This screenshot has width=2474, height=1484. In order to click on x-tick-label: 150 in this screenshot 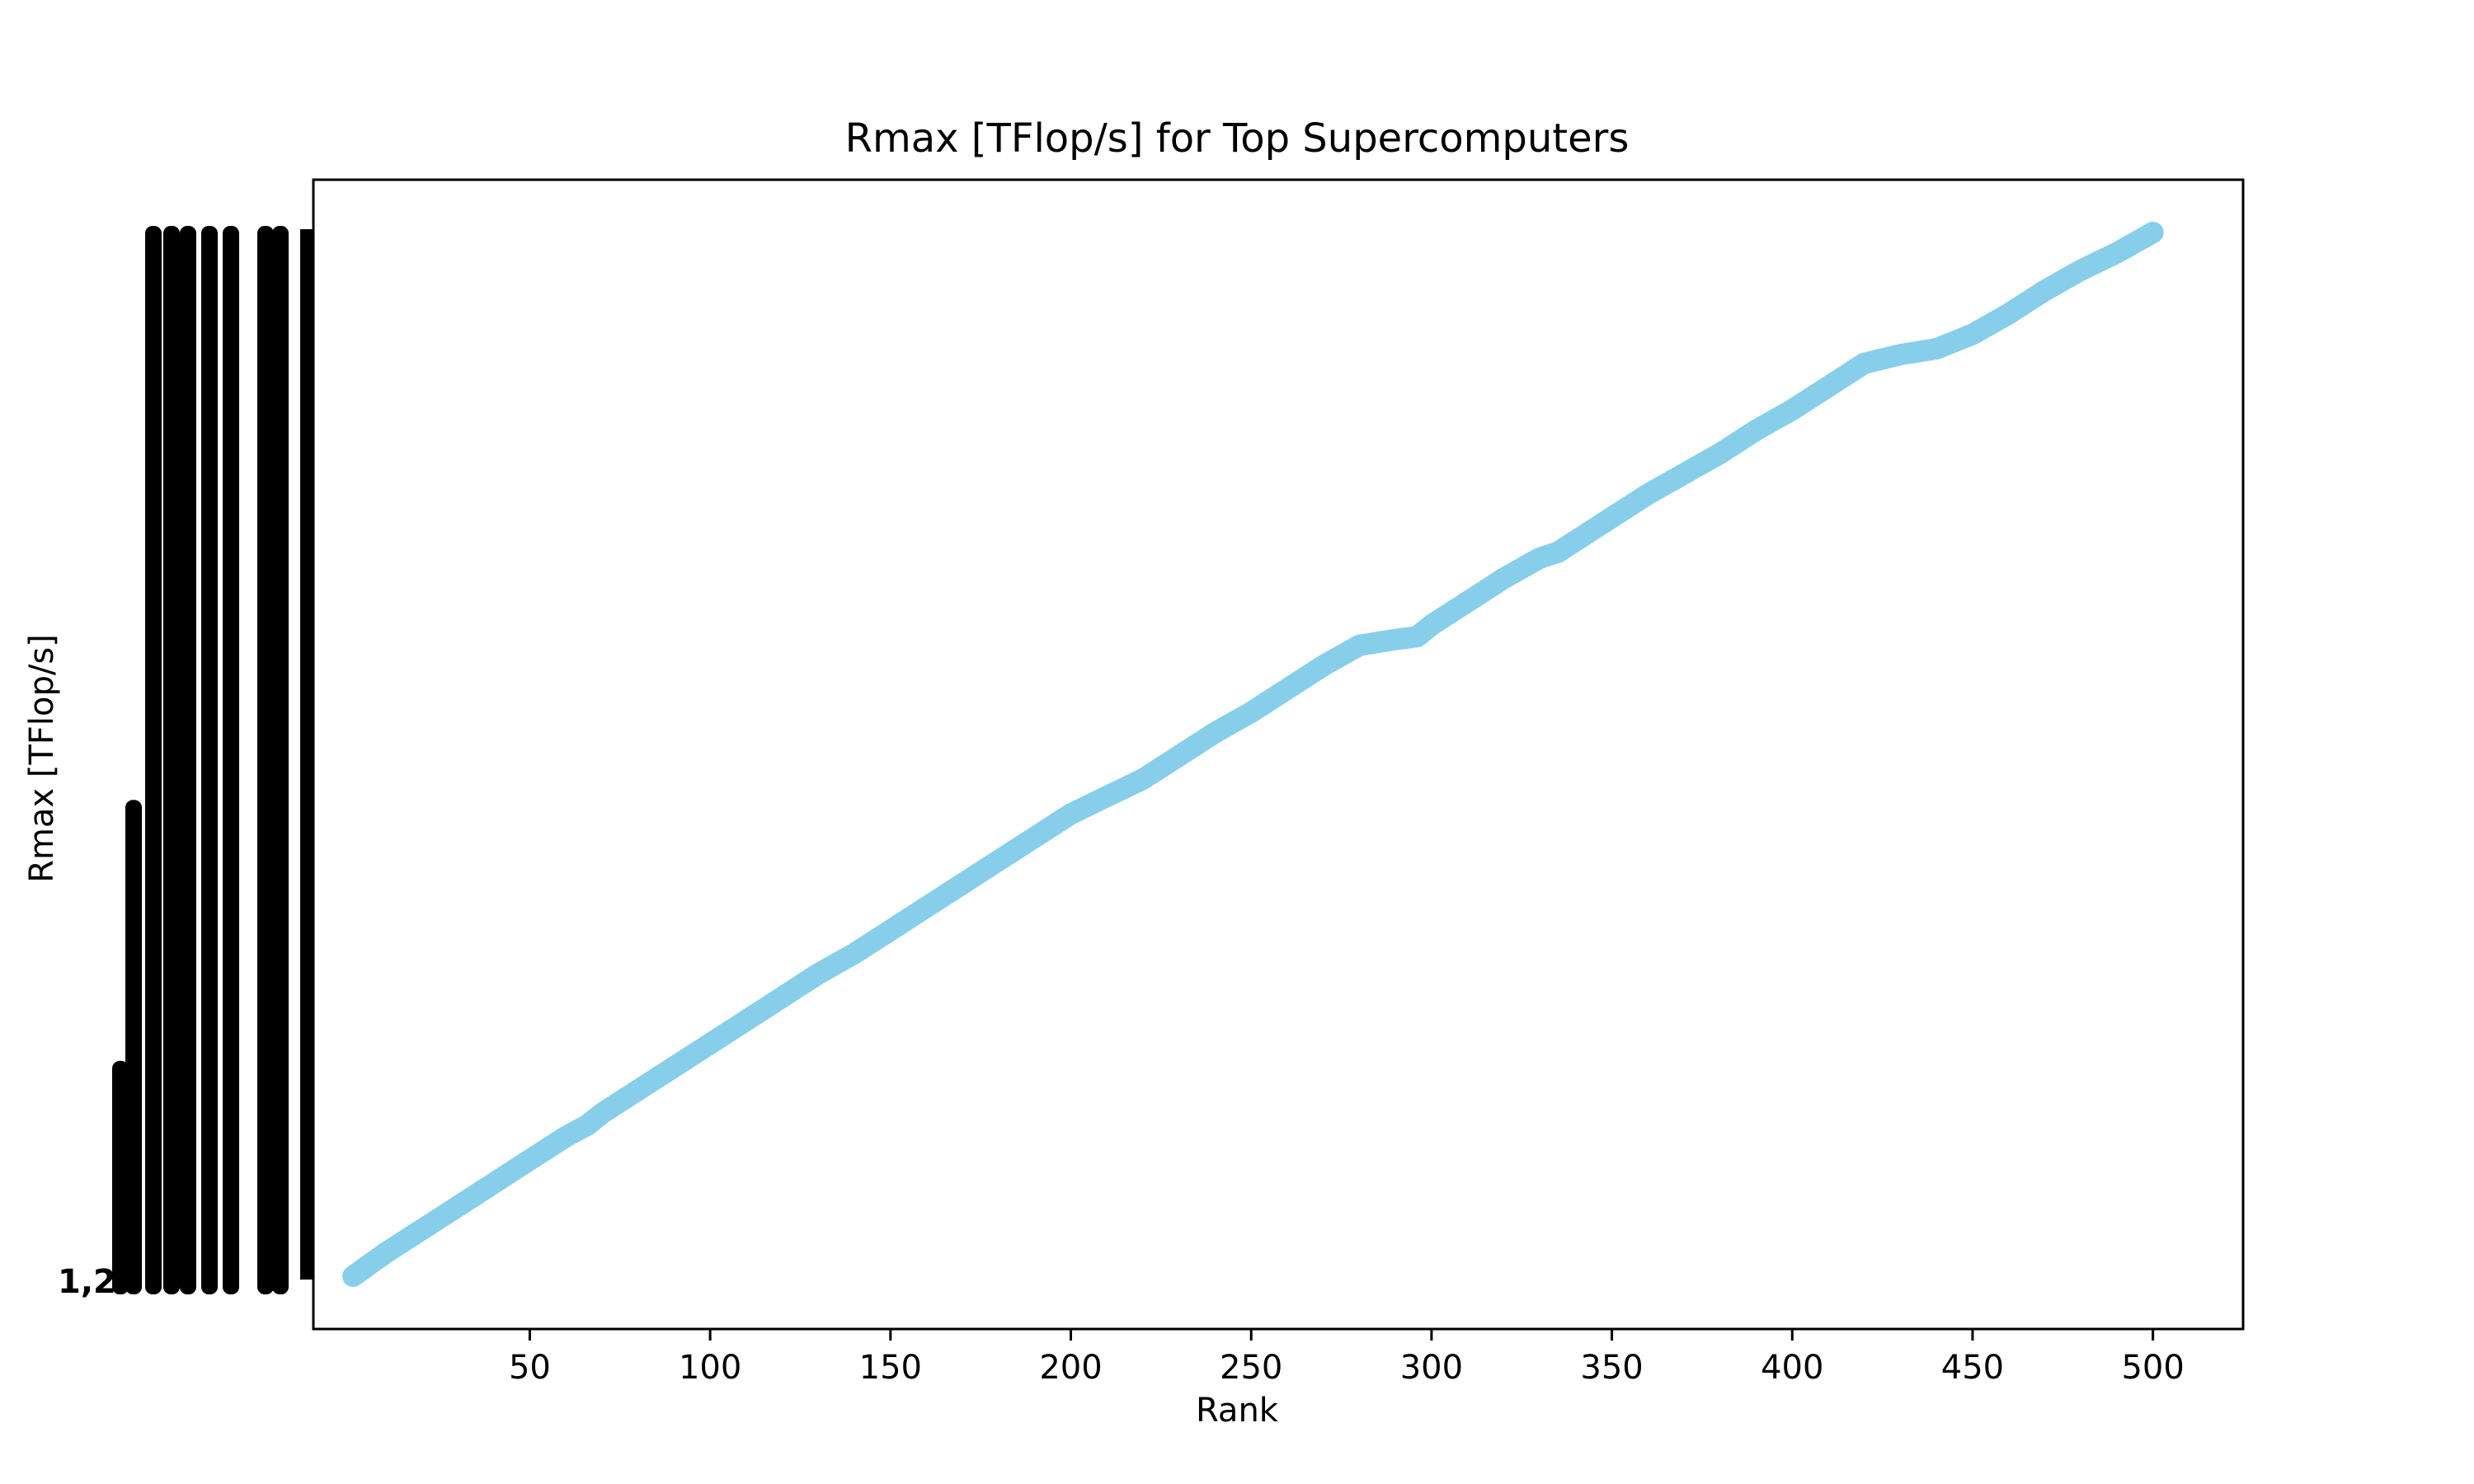, I will do `click(890, 1368)`.